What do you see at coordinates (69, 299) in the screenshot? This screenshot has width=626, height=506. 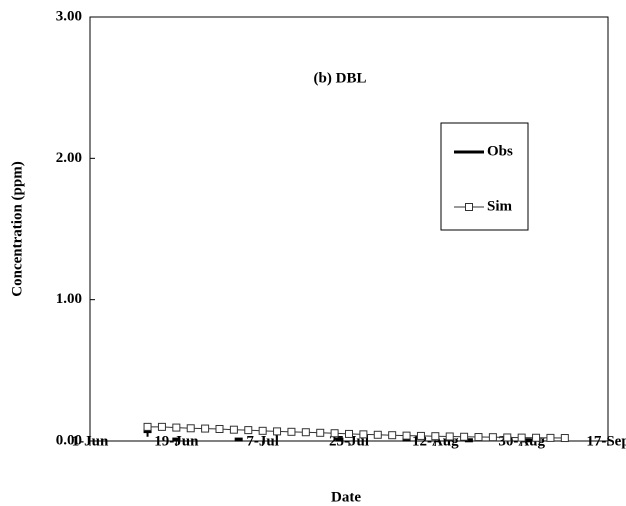 I see `y-tick-label: 1.00` at bounding box center [69, 299].